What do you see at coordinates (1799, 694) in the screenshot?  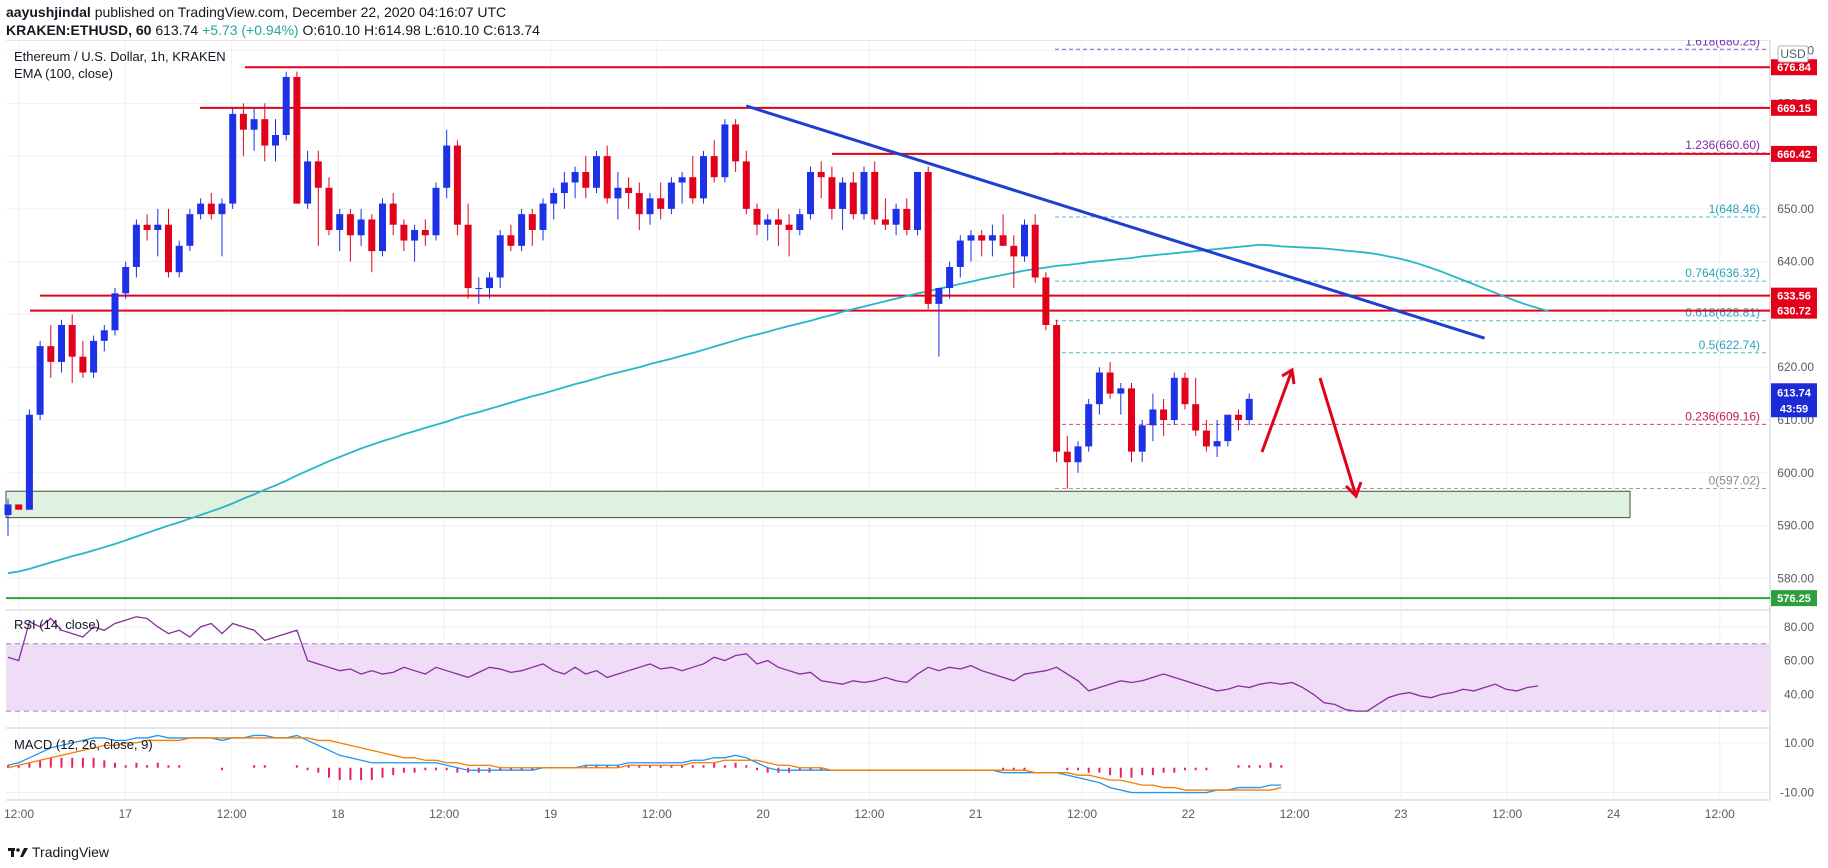 I see `rsi-tick-label: 40.00` at bounding box center [1799, 694].